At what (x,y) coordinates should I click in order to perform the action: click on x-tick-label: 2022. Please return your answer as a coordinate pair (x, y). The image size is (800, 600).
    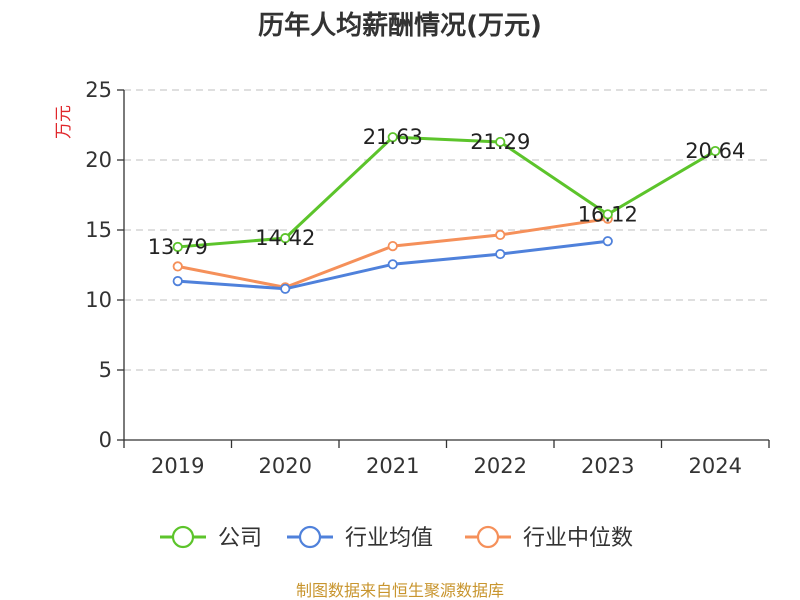
    Looking at the image, I should click on (500, 466).